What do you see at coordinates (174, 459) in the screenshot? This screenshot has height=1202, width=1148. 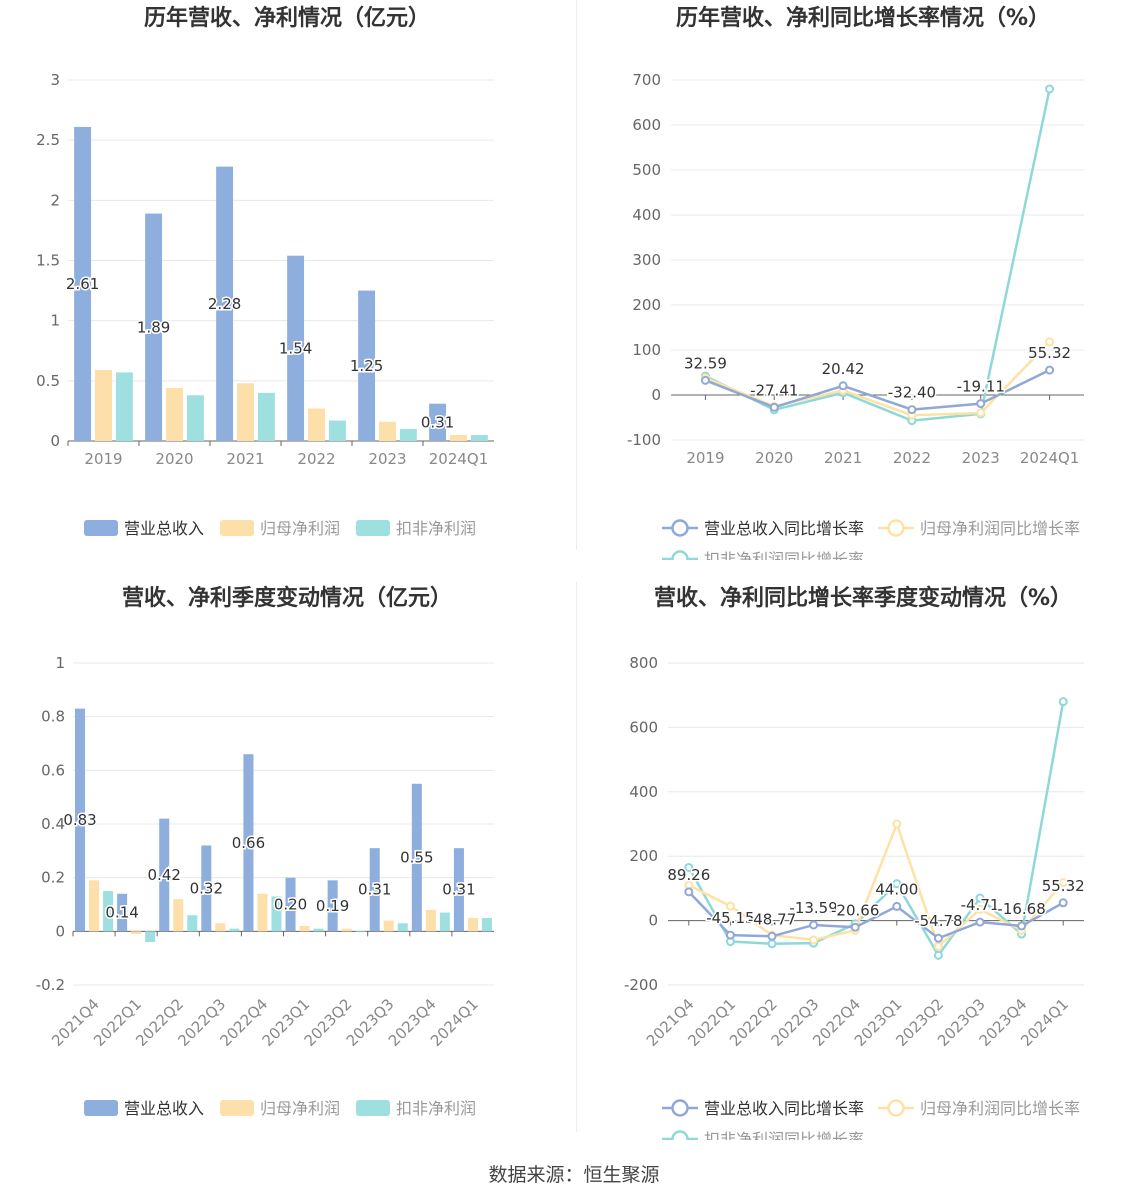 I see `x-tick-label: 2020` at bounding box center [174, 459].